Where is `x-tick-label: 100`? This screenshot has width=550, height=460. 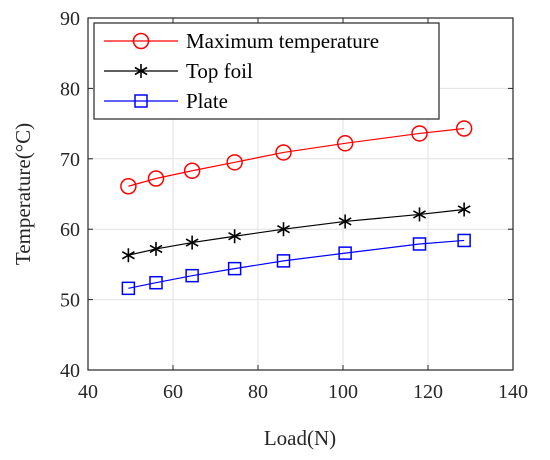 x-tick-label: 100 is located at coordinates (343, 392).